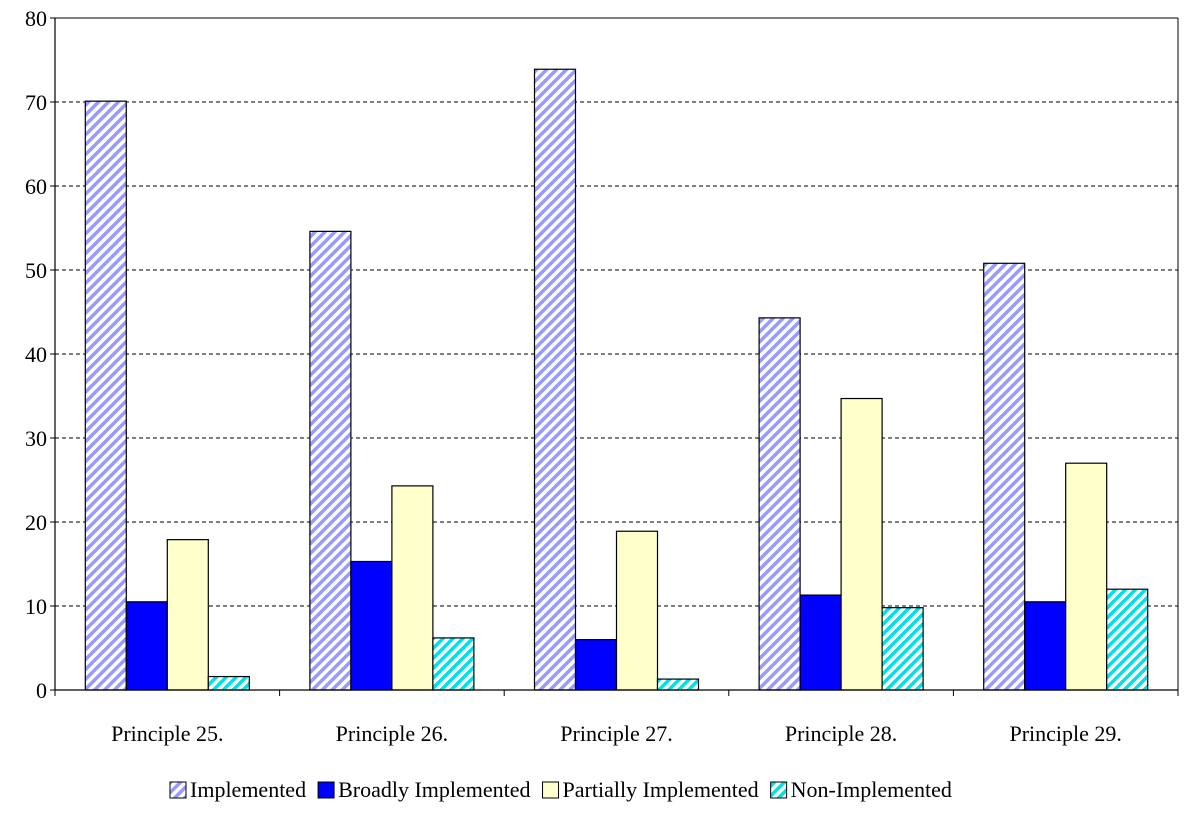 The width and height of the screenshot is (1190, 820). What do you see at coordinates (871, 789) in the screenshot?
I see `legend-label: Non-Implemented` at bounding box center [871, 789].